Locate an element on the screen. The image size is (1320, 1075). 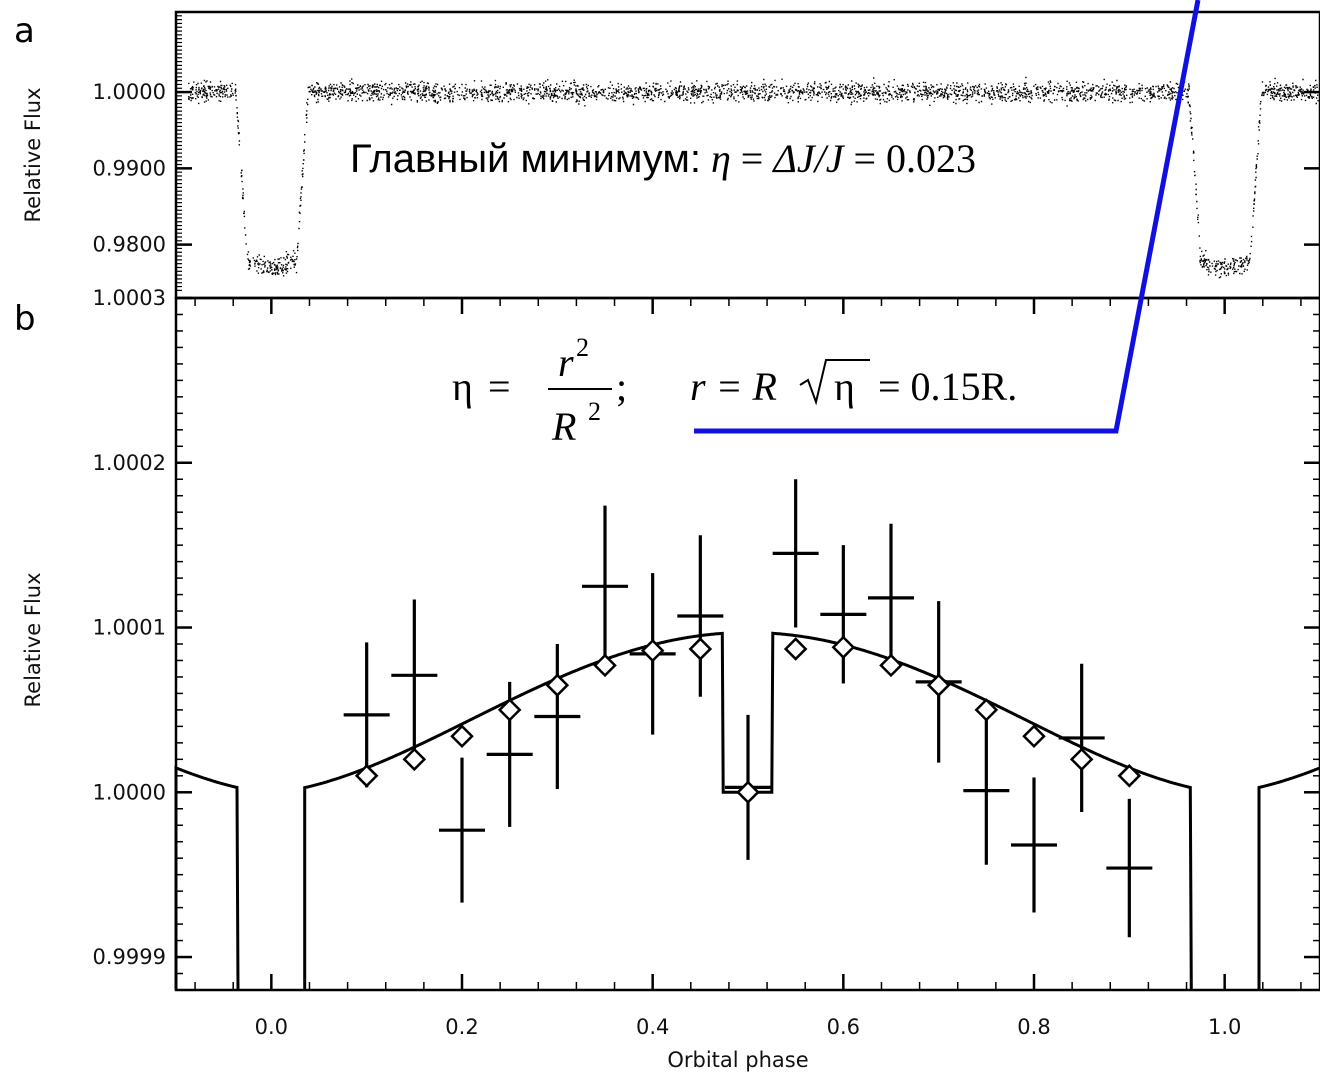
b-y-tick-label: 1.0001 is located at coordinates (129, 628).